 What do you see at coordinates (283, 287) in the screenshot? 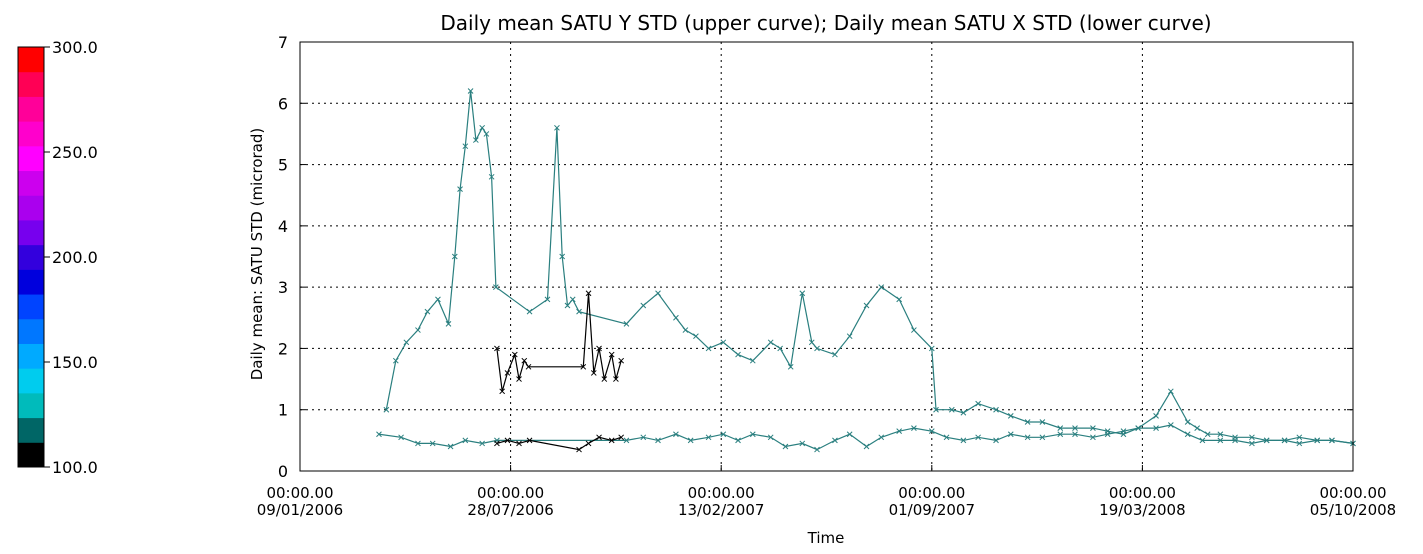
I see `y-tick-label: 3` at bounding box center [283, 287].